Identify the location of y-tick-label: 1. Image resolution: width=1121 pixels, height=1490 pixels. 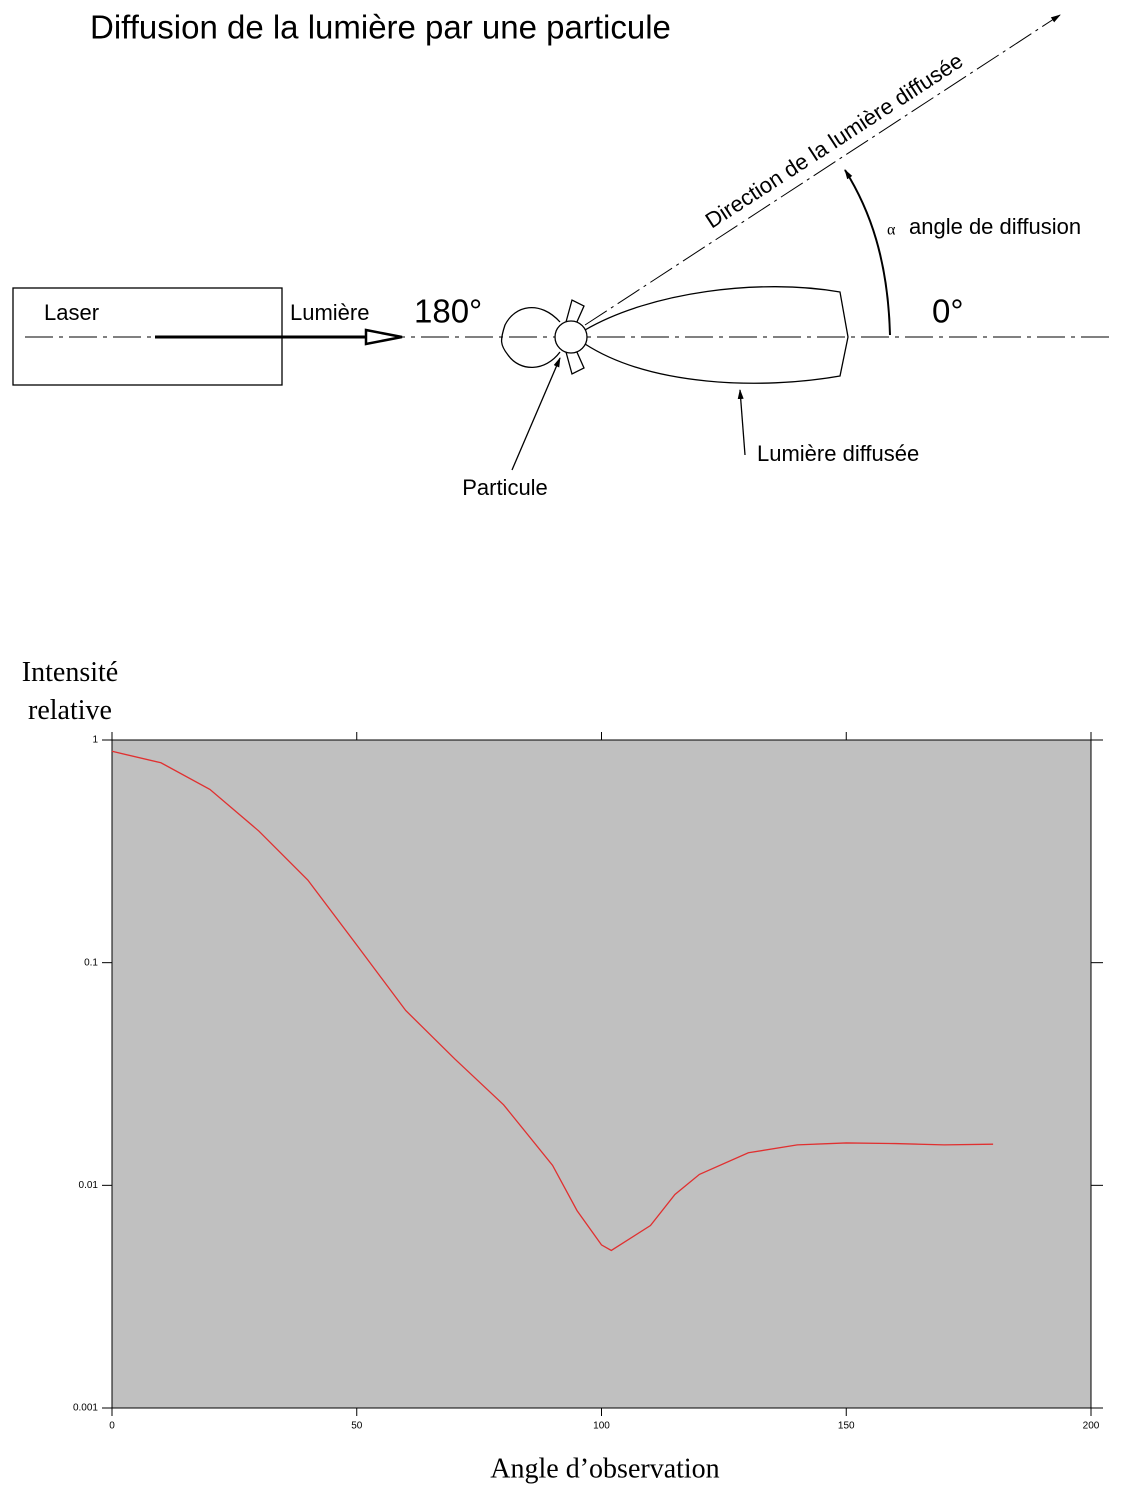
(95, 740).